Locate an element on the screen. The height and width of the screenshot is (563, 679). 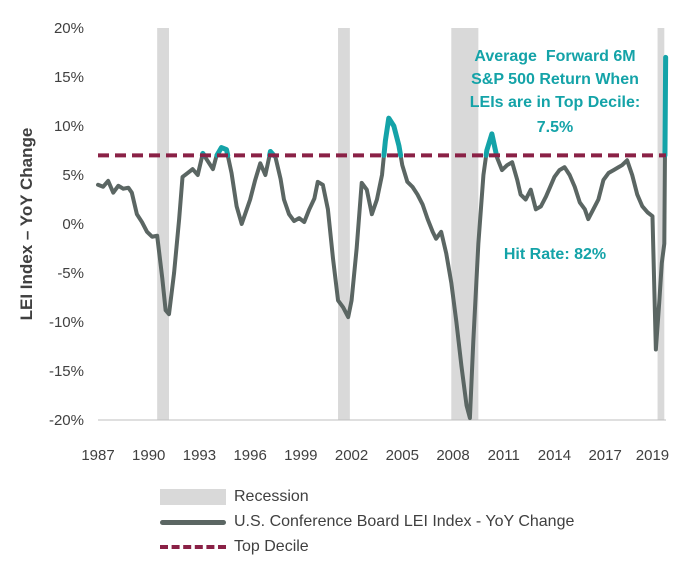
x-tick-label: 2014 is located at coordinates (554, 455).